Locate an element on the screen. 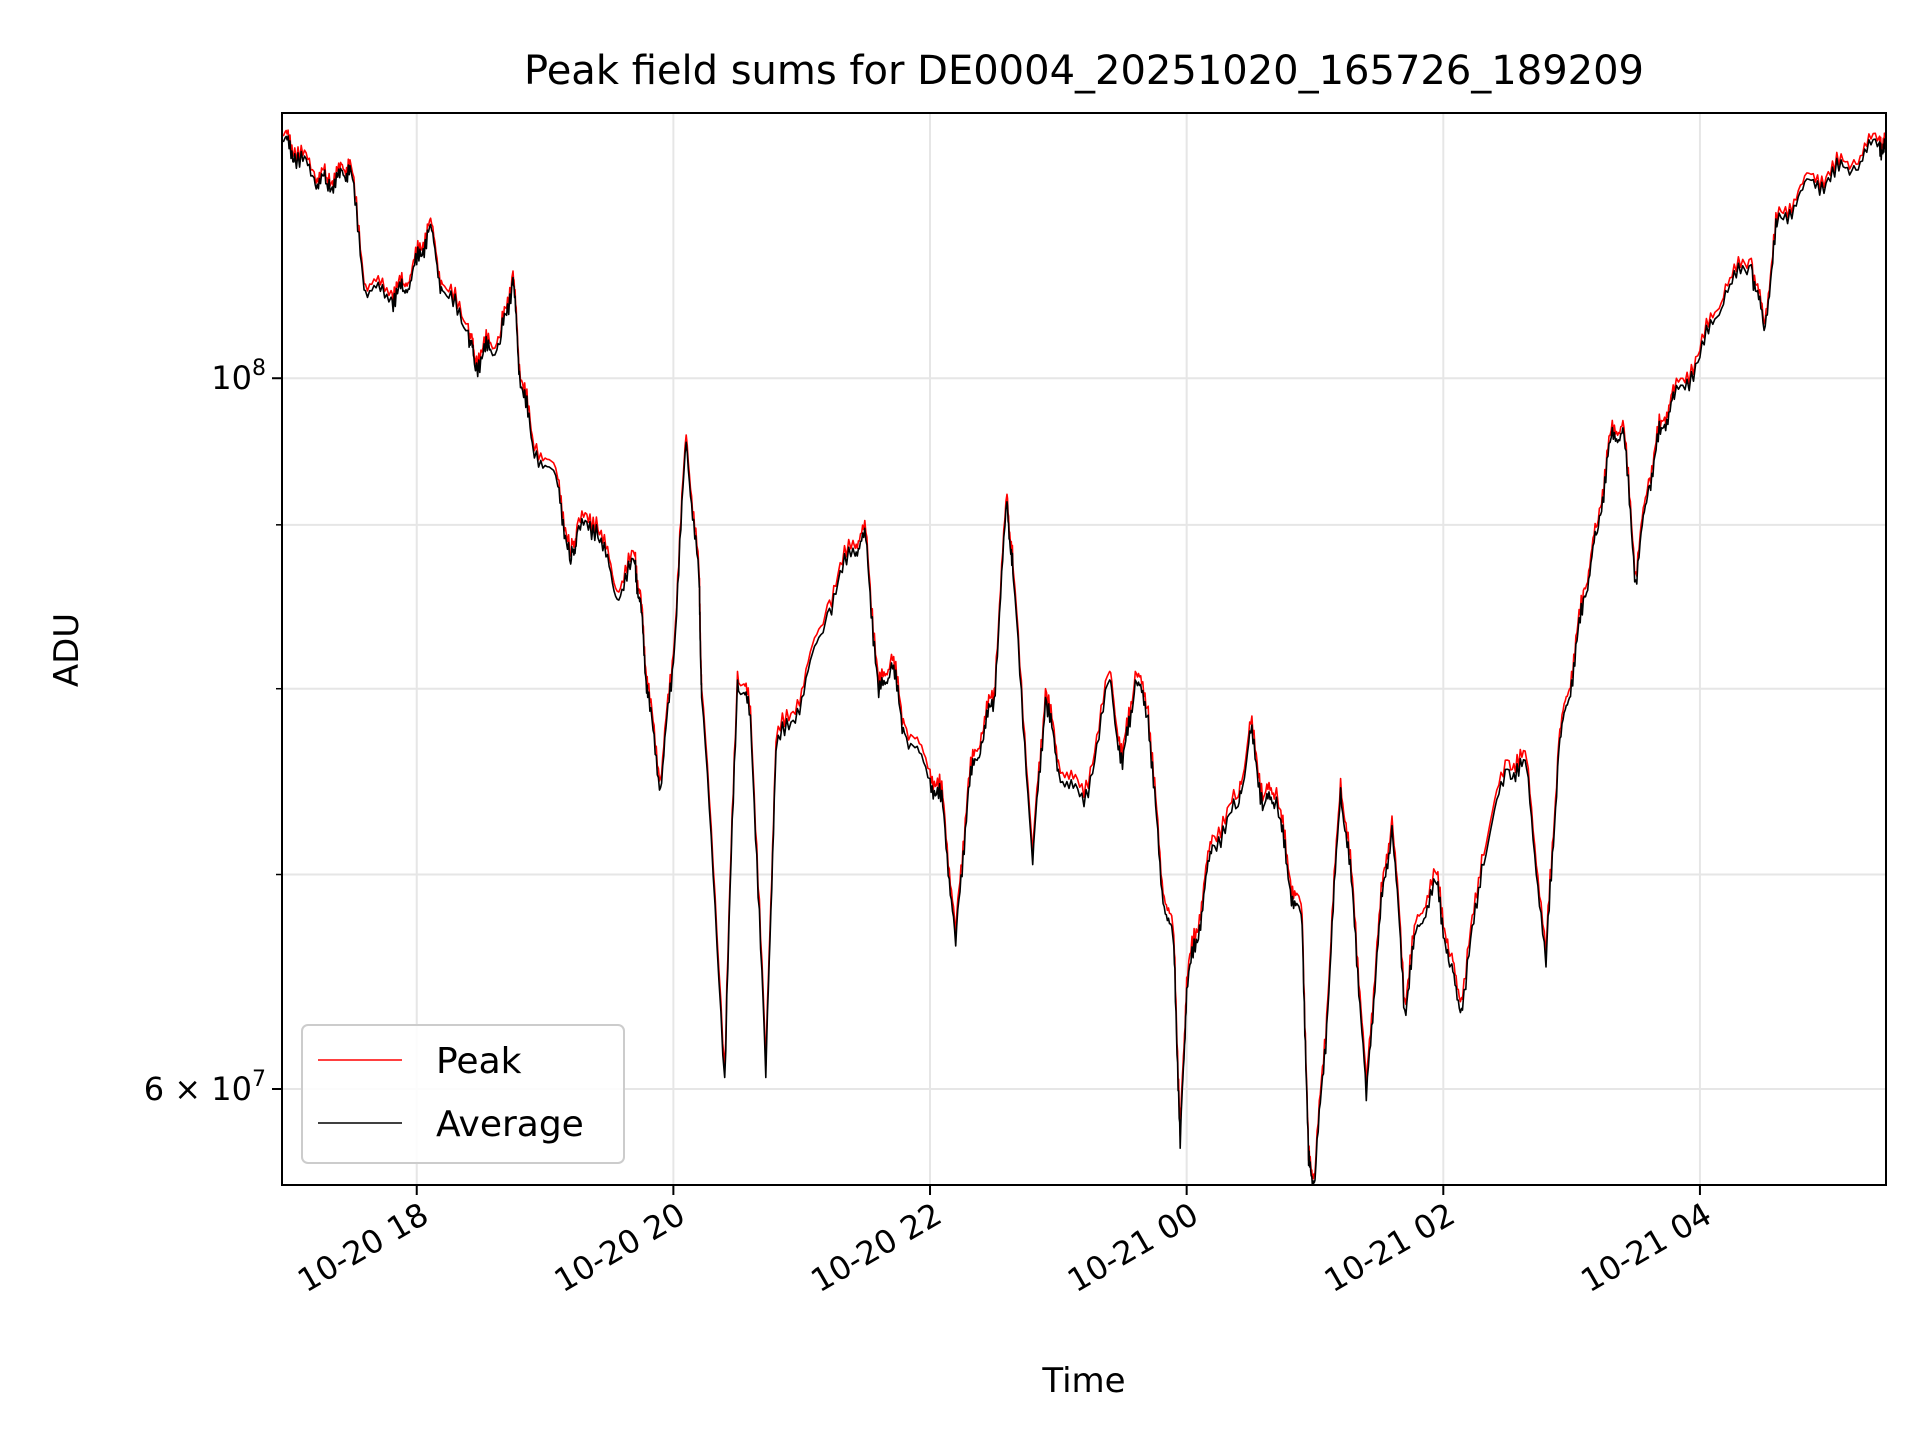  y-axis-label: ADU is located at coordinates (67, 650).